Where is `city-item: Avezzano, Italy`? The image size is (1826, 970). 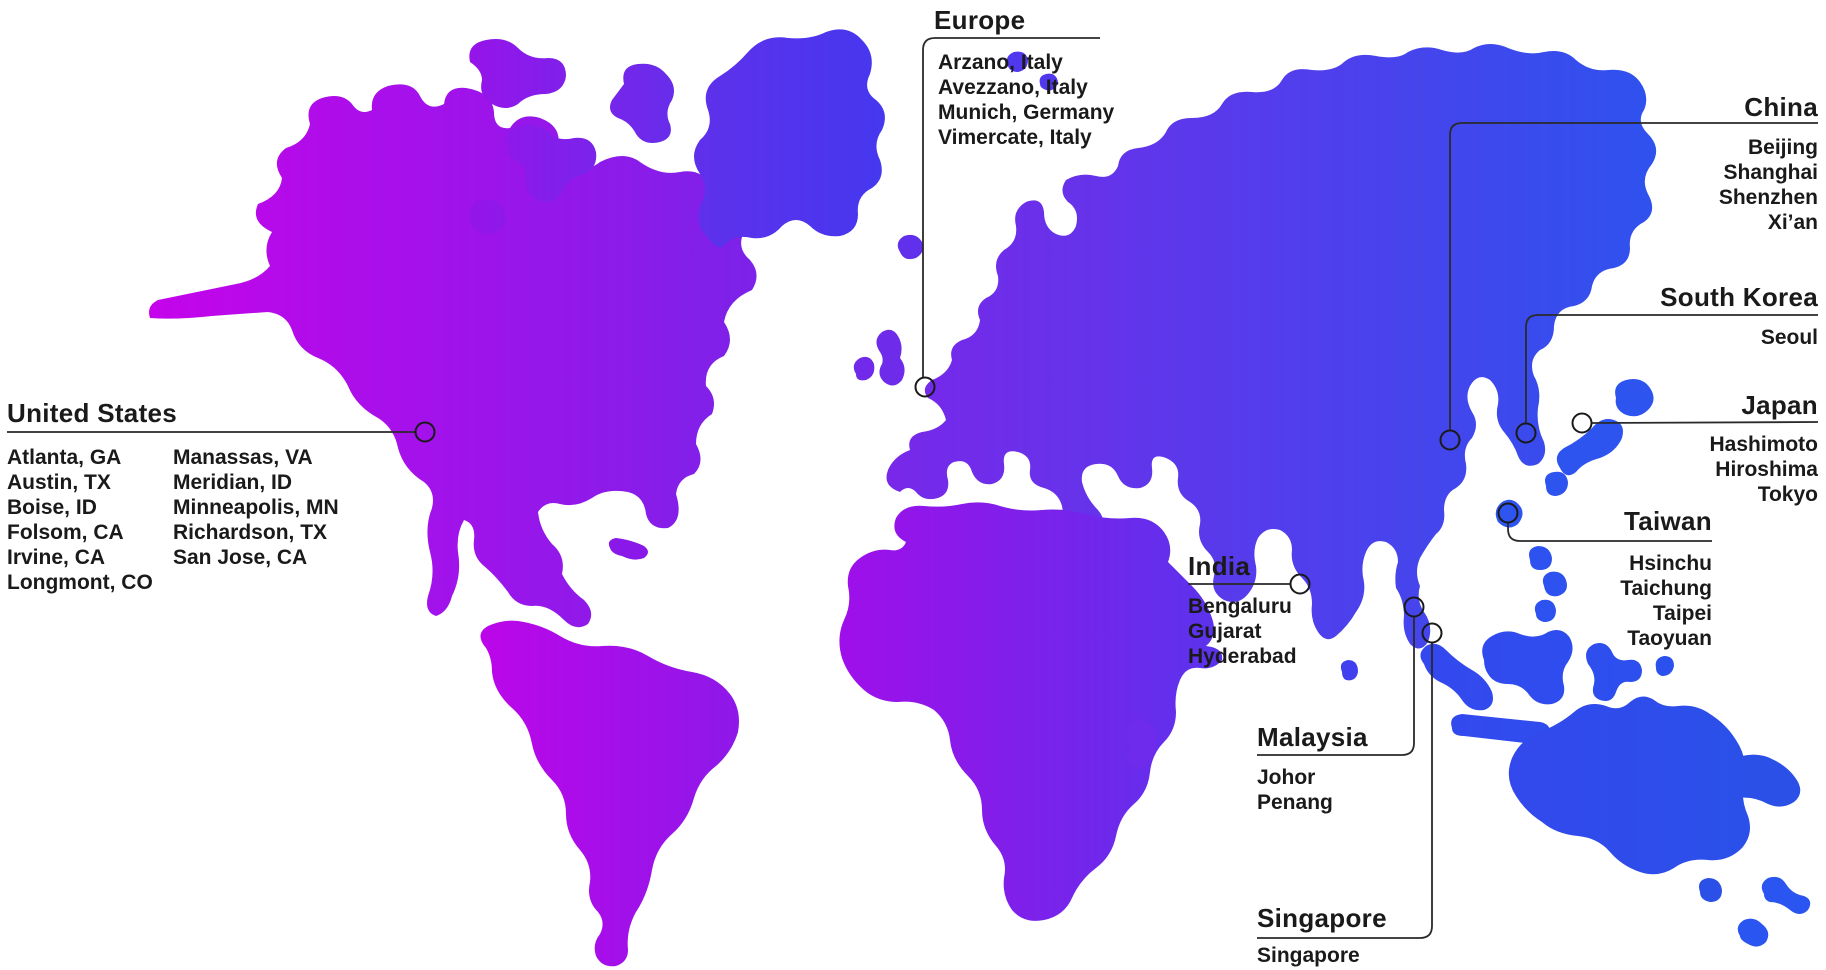 city-item: Avezzano, Italy is located at coordinates (1013, 87).